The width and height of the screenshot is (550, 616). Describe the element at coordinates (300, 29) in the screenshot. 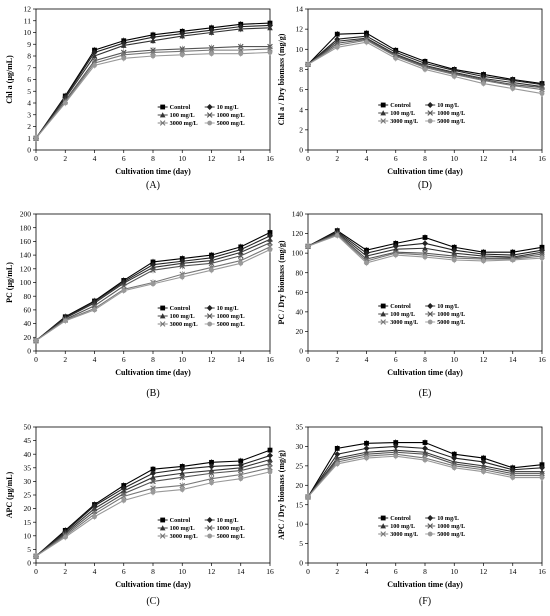

I see `y-tick-label: 12` at that location.